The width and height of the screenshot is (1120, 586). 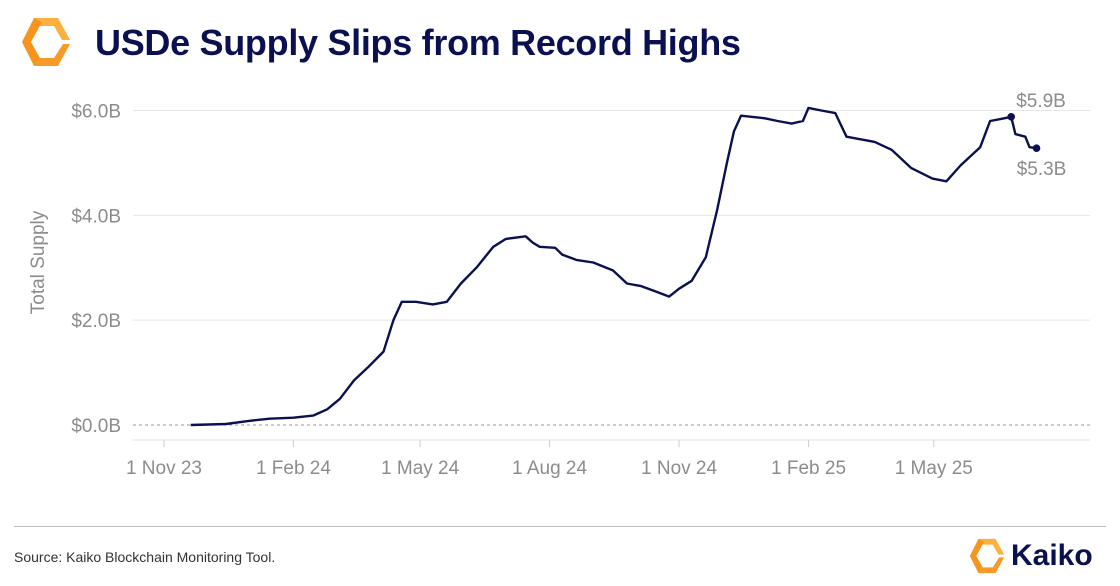 I want to click on annotation-label: $5.9B, so click(x=1041, y=101).